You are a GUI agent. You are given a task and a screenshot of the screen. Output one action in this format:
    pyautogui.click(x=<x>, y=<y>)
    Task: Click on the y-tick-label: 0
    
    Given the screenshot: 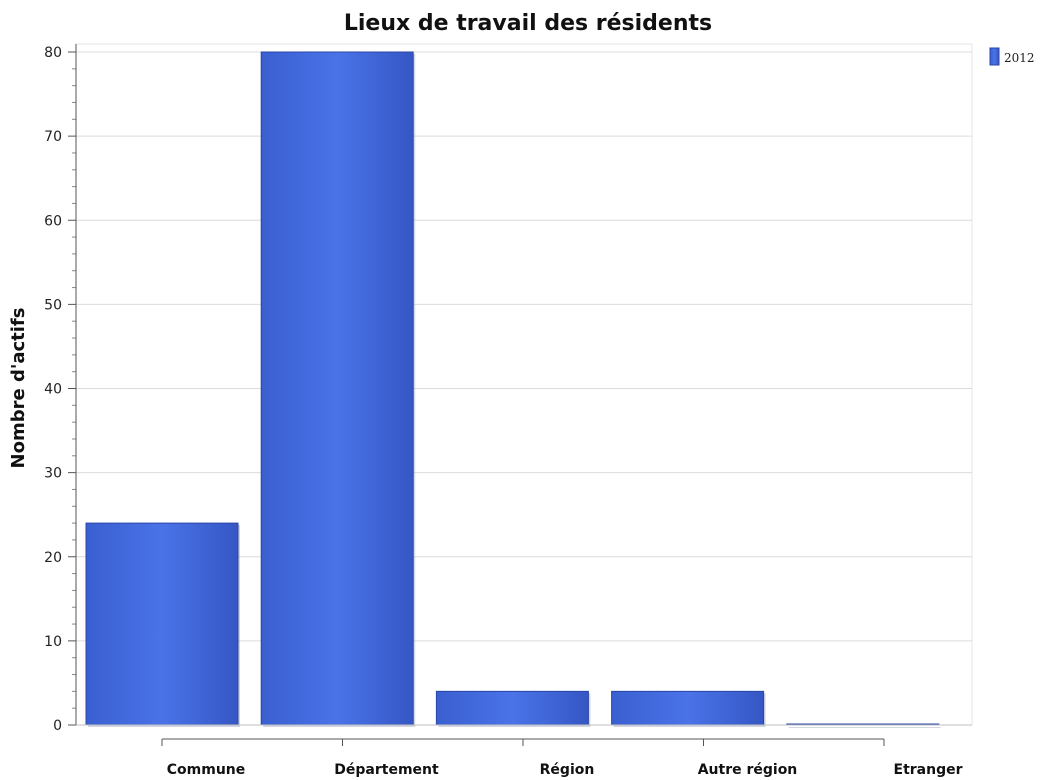 What is the action you would take?
    pyautogui.click(x=57, y=726)
    